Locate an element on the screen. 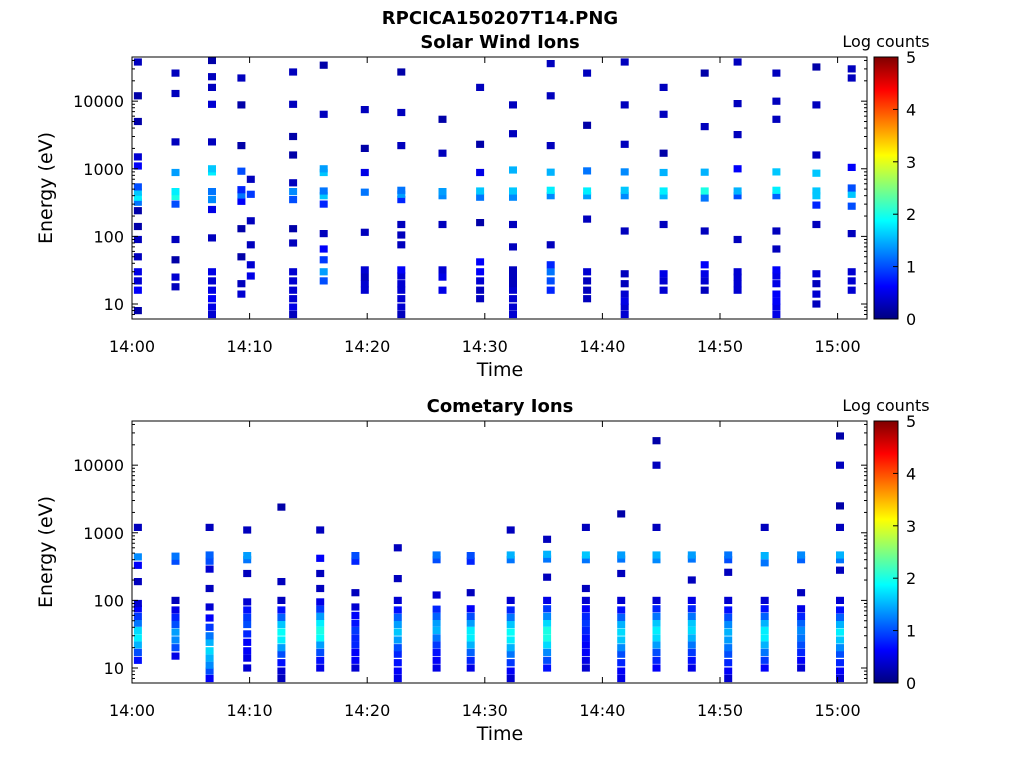 This screenshot has height=772, width=1024. colorbar-gradient is located at coordinates (886, 188).